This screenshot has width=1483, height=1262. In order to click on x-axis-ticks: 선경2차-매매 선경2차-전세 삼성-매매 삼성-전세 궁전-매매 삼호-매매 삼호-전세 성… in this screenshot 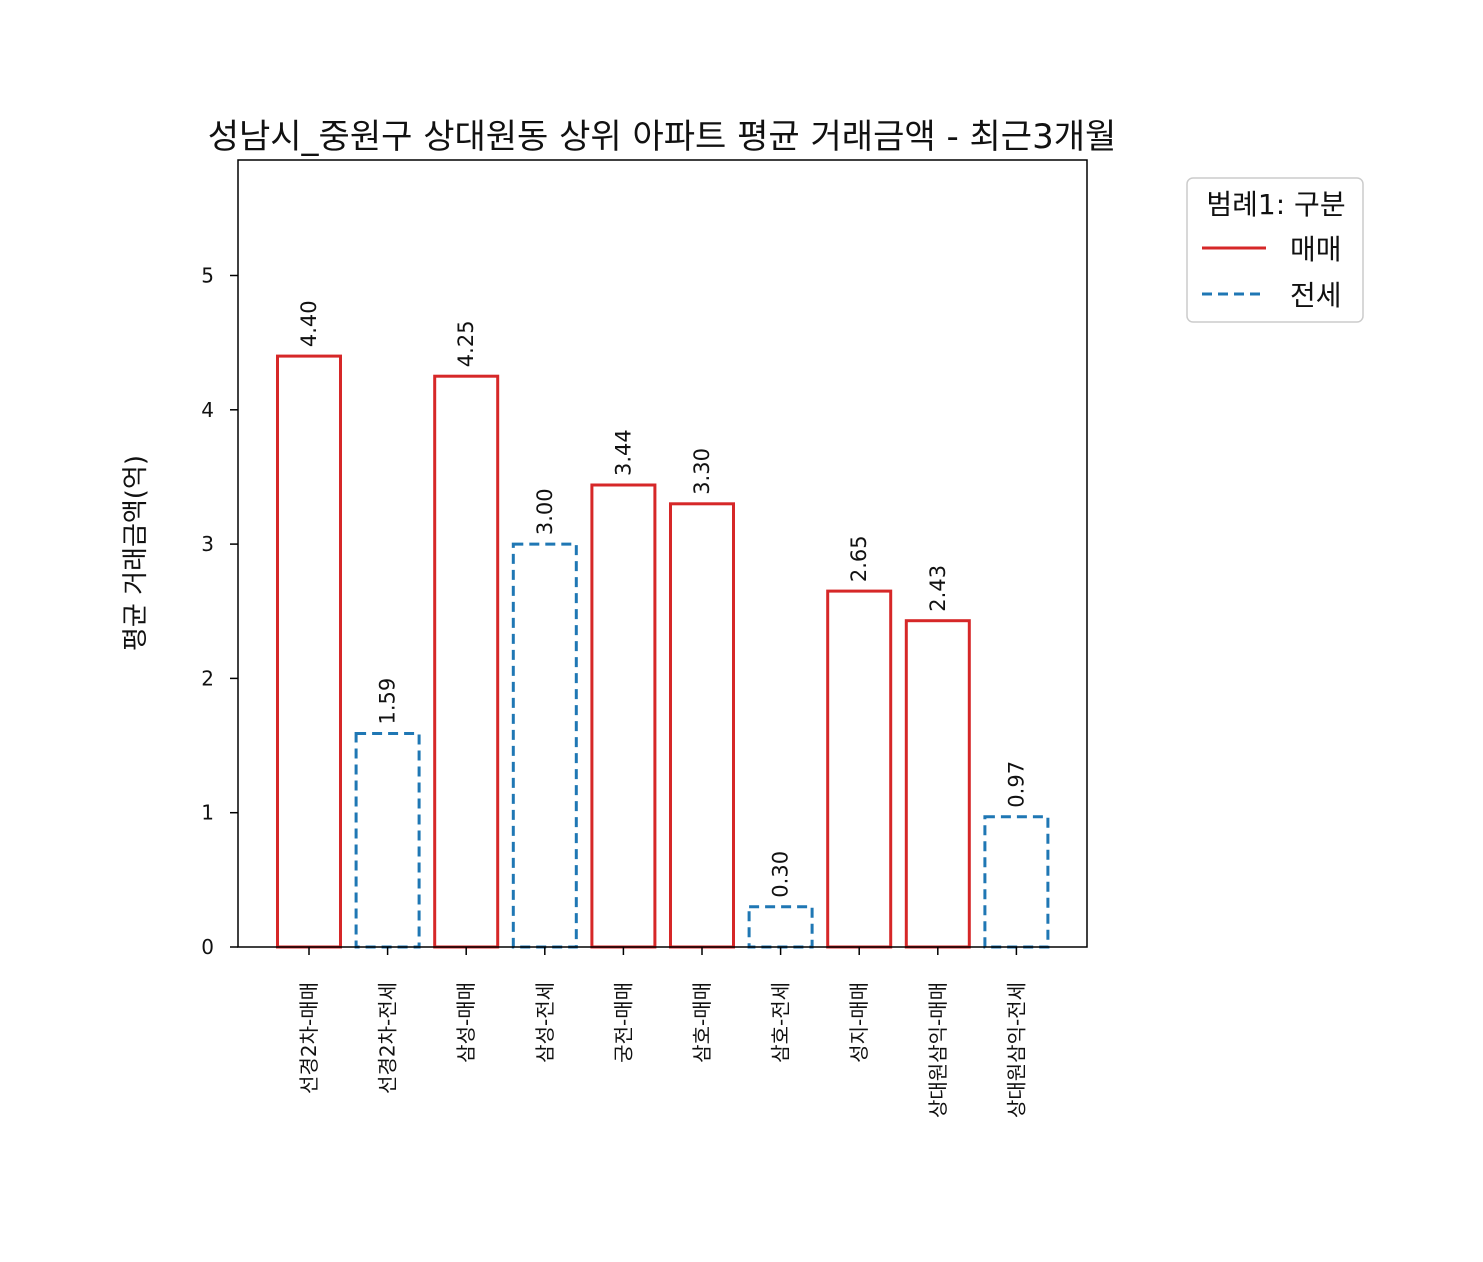, I will do `click(662, 1032)`.